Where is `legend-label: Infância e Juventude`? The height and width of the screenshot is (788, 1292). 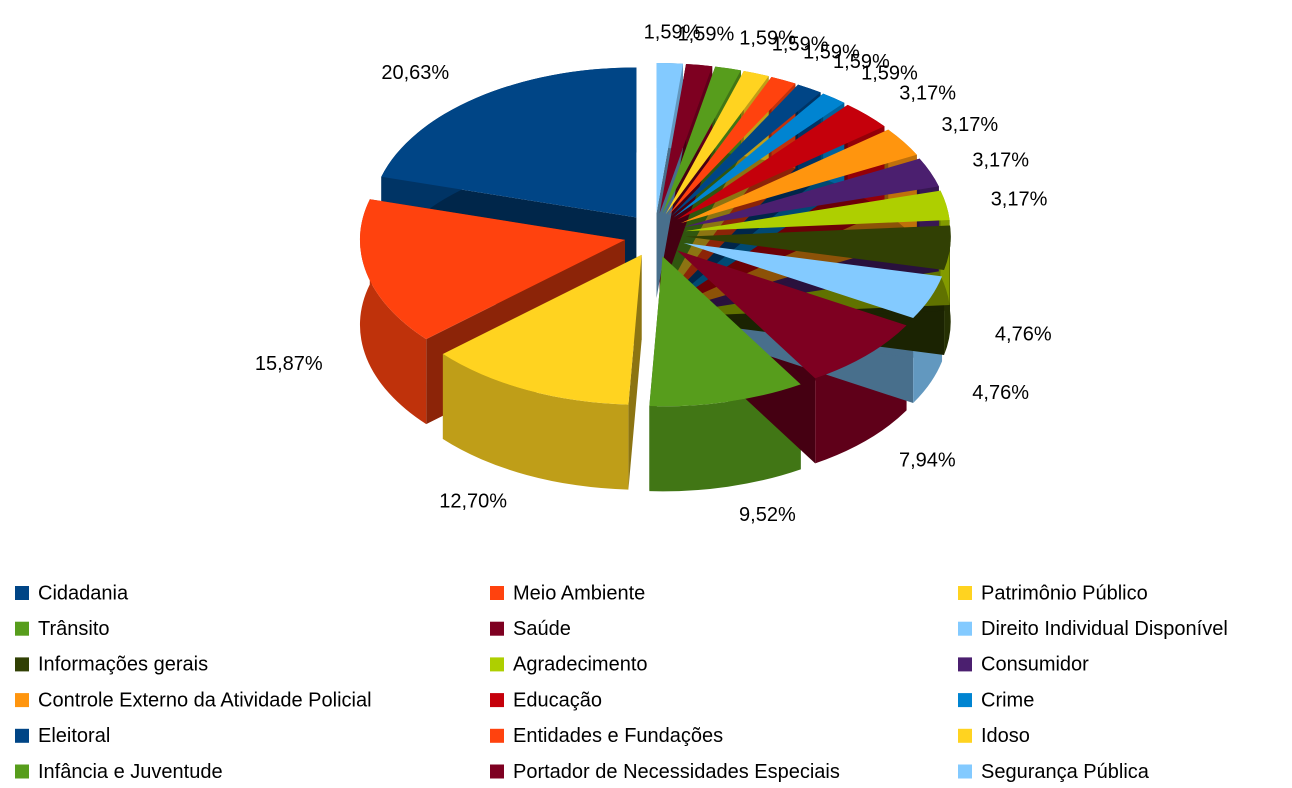
legend-label: Infância e Juventude is located at coordinates (130, 772).